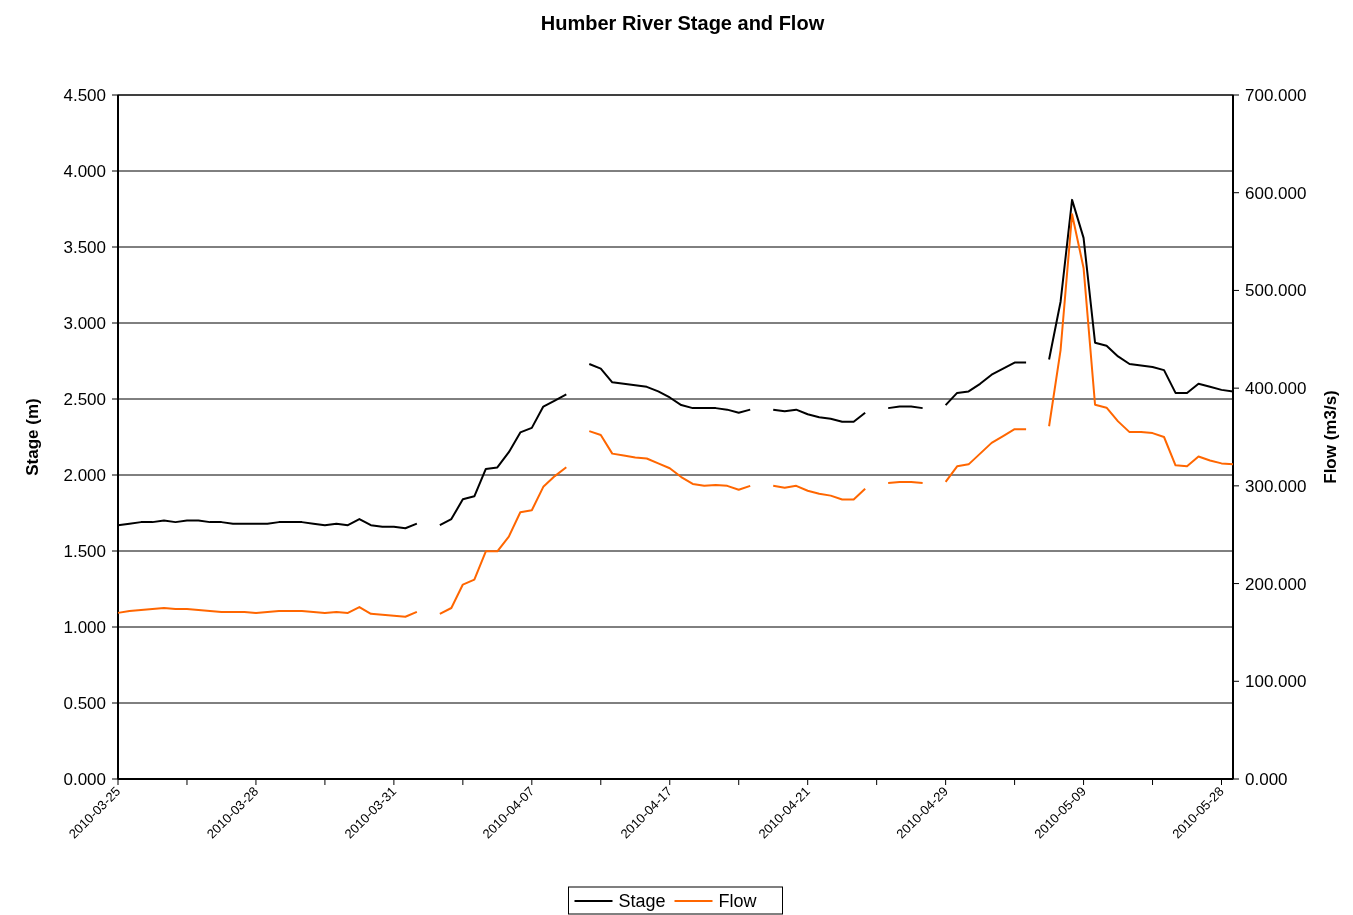 The height and width of the screenshot is (915, 1353). Describe the element at coordinates (1276, 193) in the screenshot. I see `y2-tick-label: 600.000` at that location.